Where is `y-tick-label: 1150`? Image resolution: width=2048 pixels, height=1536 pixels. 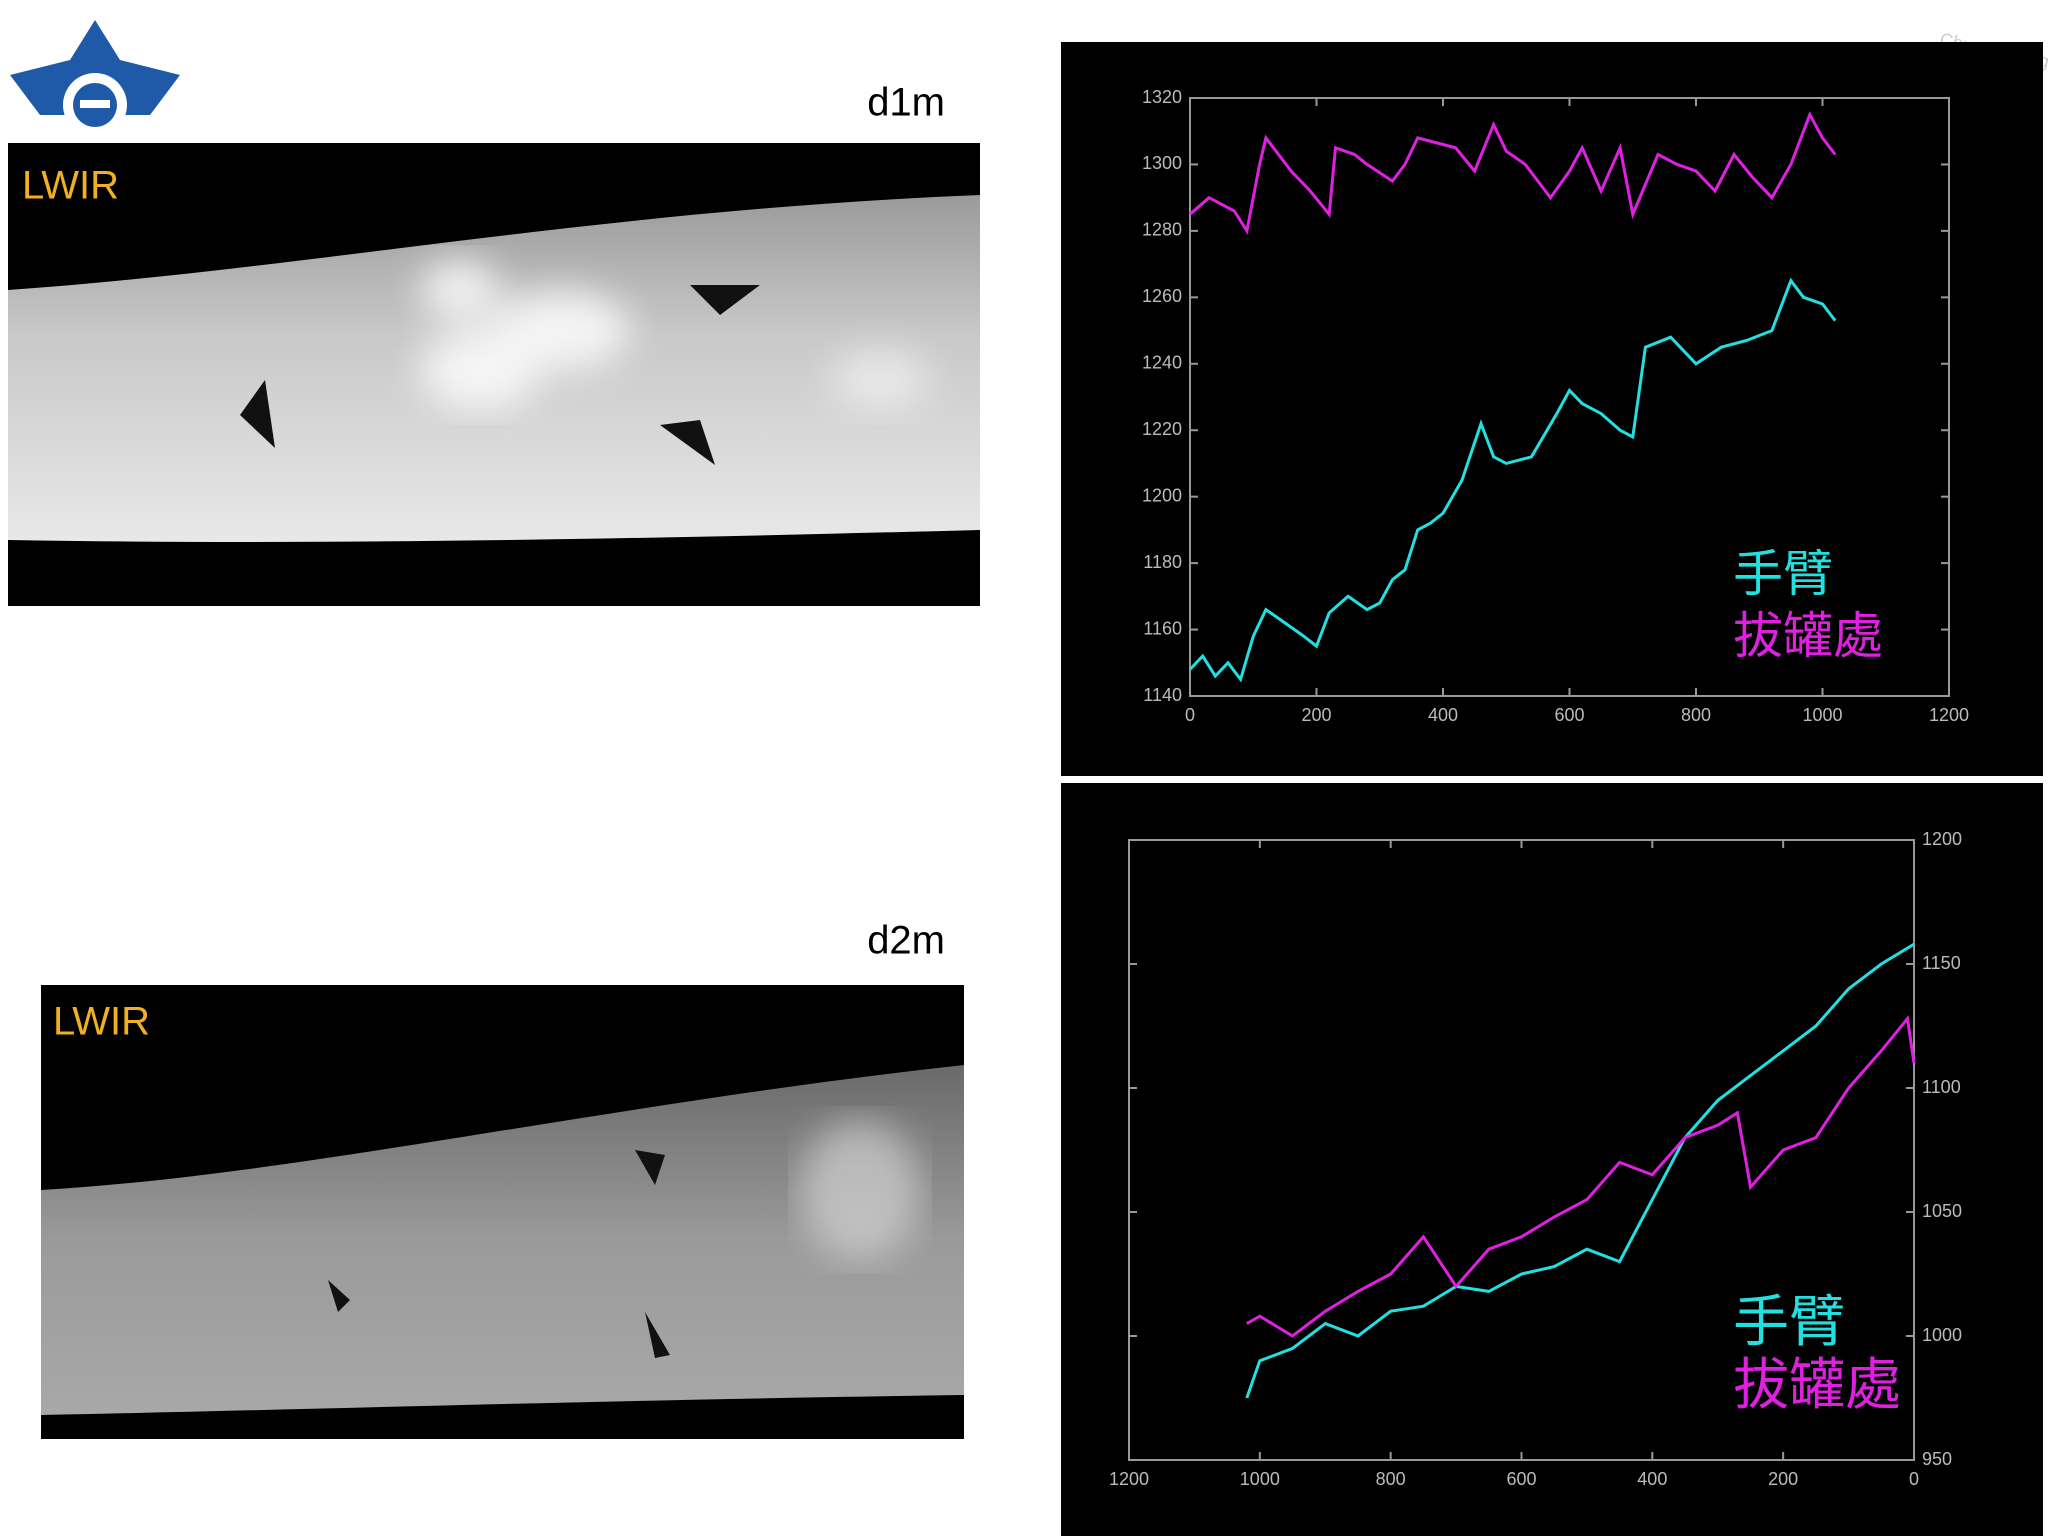
y-tick-label: 1150 is located at coordinates (1941, 963).